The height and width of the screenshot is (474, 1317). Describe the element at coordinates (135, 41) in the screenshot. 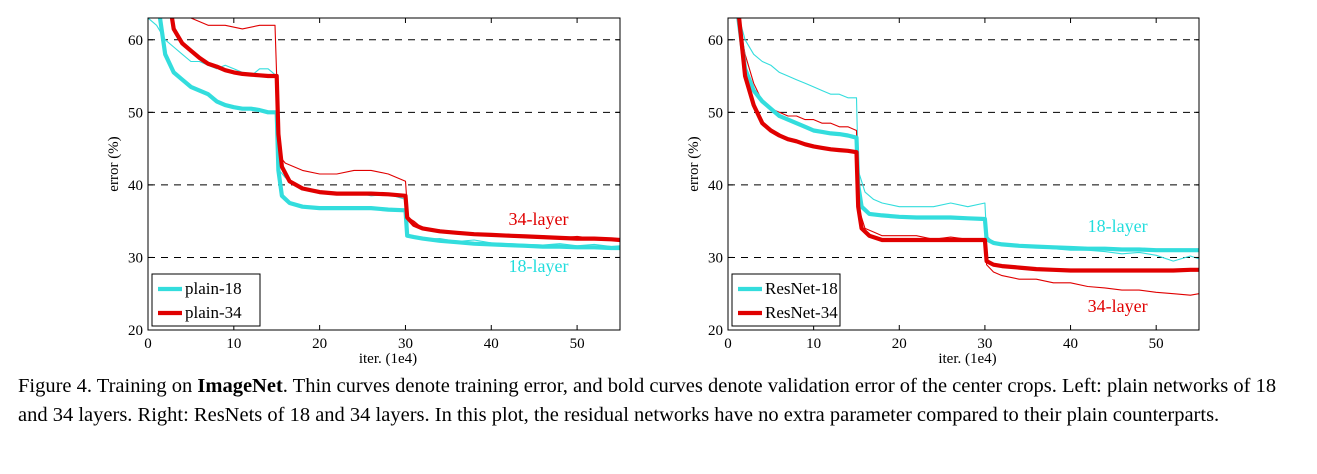

I see `left-chart-ytick-label-60: 60` at that location.